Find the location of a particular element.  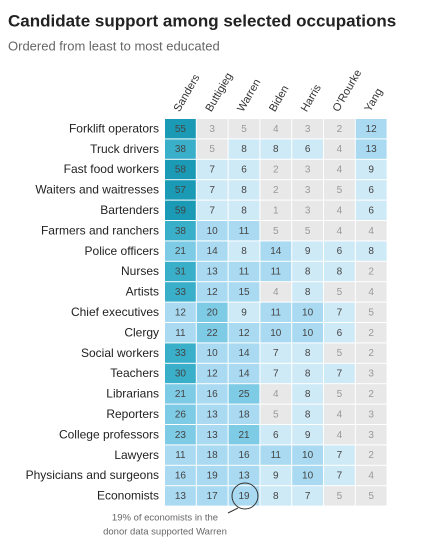

row-label: Physicians and surgeons is located at coordinates (92, 475).